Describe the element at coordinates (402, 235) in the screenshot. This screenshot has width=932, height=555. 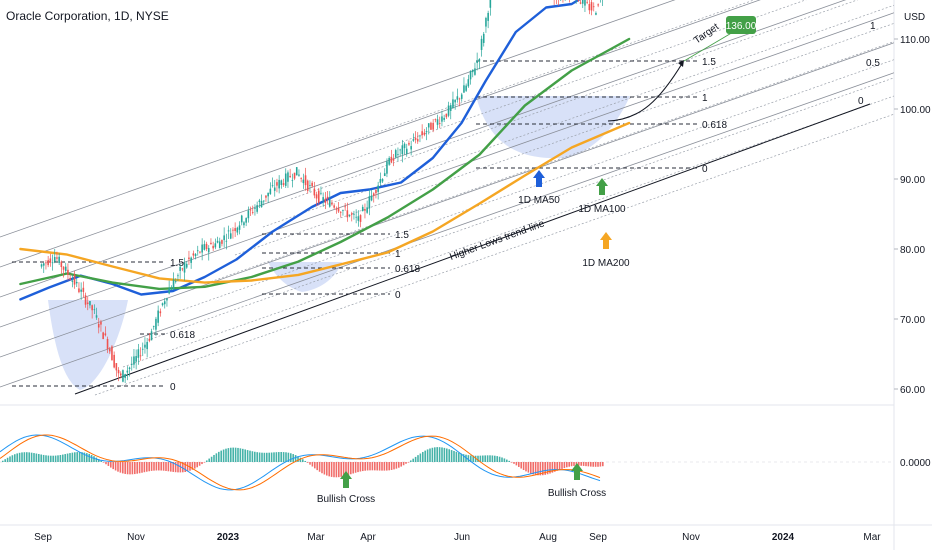
I see `fib-level-label: 1.5` at that location.